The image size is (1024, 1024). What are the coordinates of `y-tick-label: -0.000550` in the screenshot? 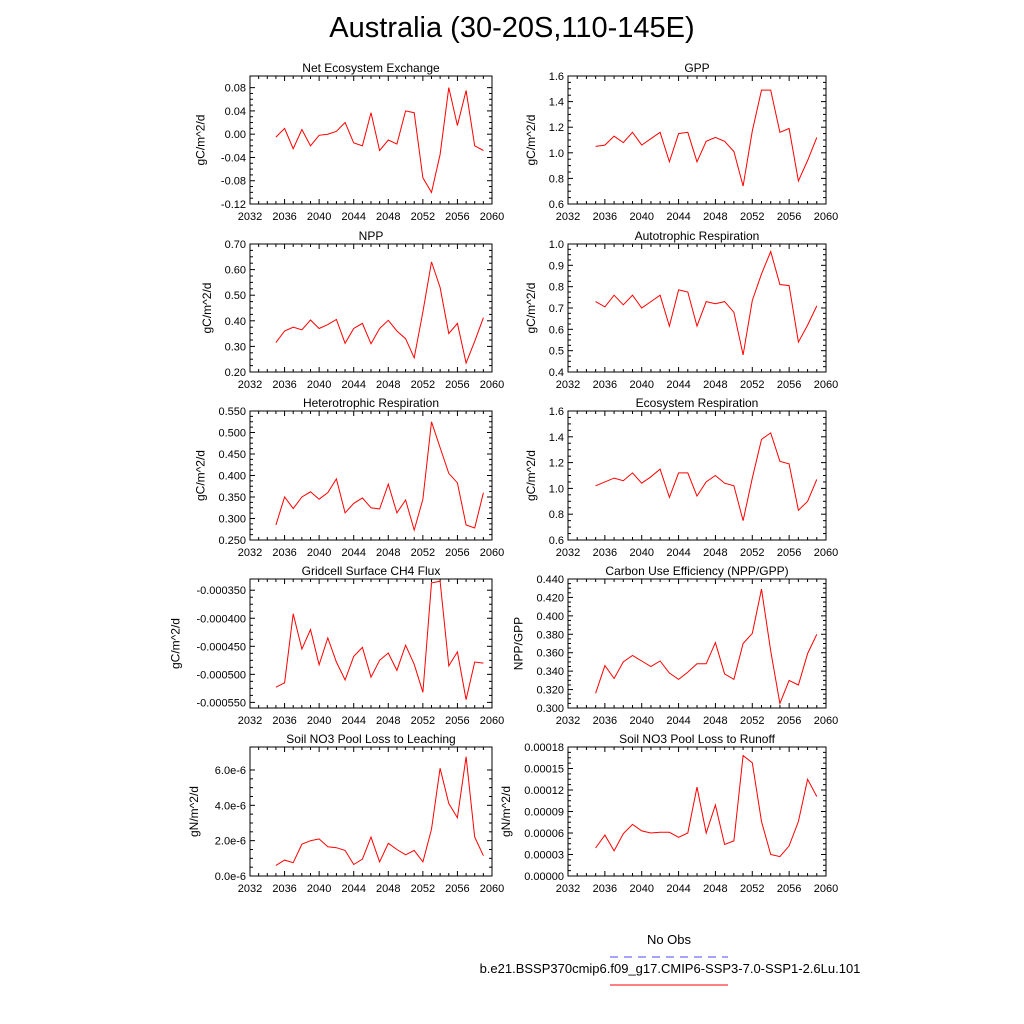 It's located at (221, 703).